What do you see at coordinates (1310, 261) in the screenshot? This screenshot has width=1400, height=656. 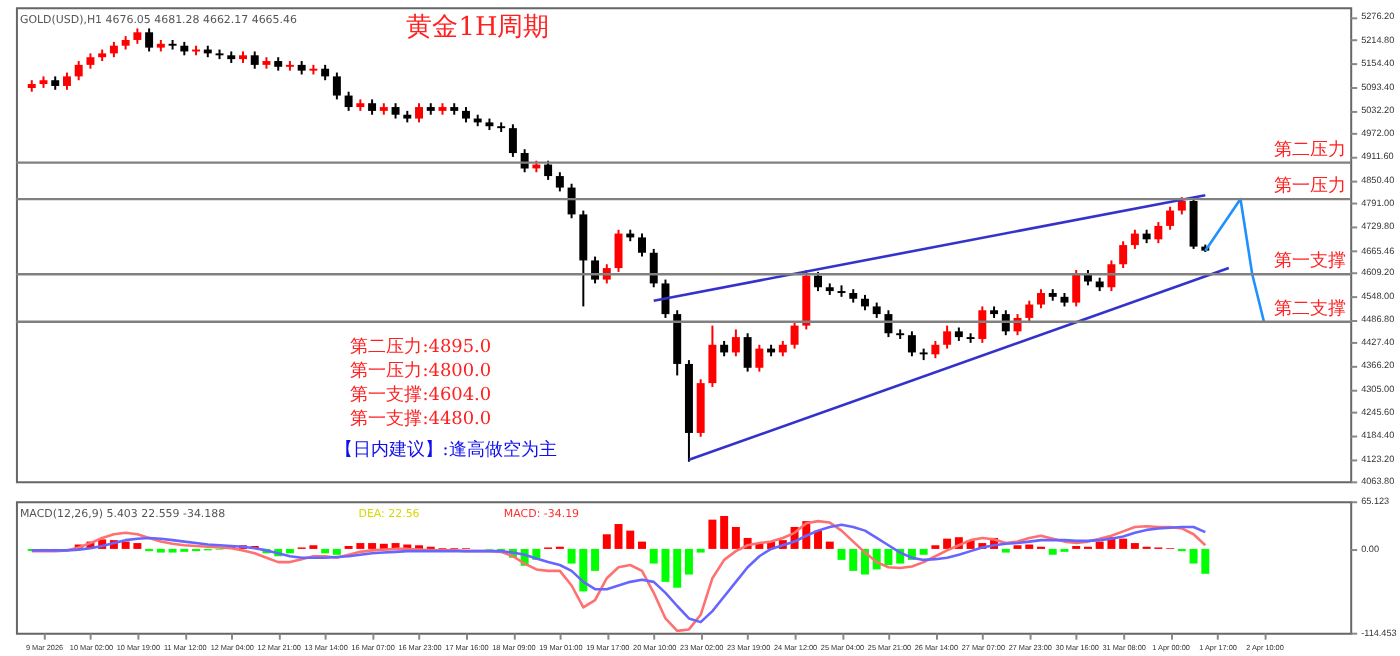 I see `ref-line-label: 第一支撑` at bounding box center [1310, 261].